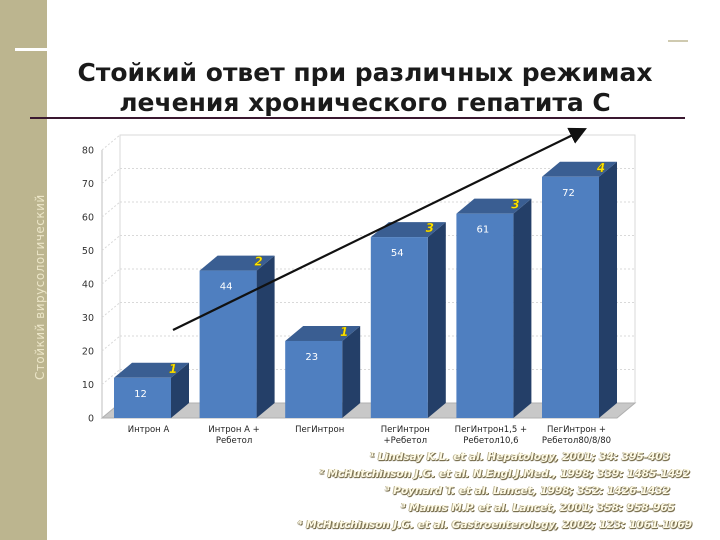 The image size is (720, 540). I want to click on y-tick-label: 10, so click(88, 385).